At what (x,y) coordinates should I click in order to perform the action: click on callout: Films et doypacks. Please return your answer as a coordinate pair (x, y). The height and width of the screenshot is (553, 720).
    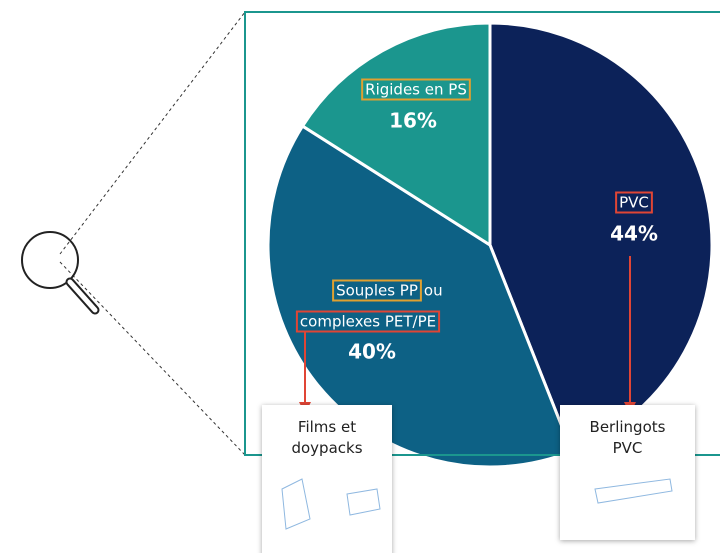
    Looking at the image, I should click on (327, 479).